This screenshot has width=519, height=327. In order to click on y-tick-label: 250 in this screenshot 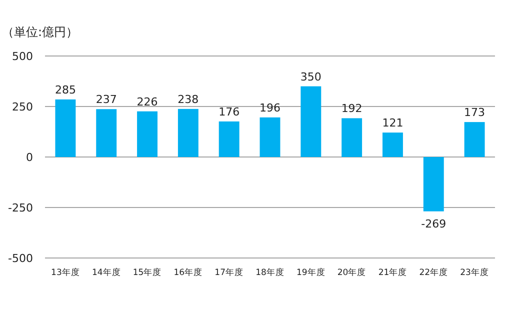, I will do `click(22, 107)`.